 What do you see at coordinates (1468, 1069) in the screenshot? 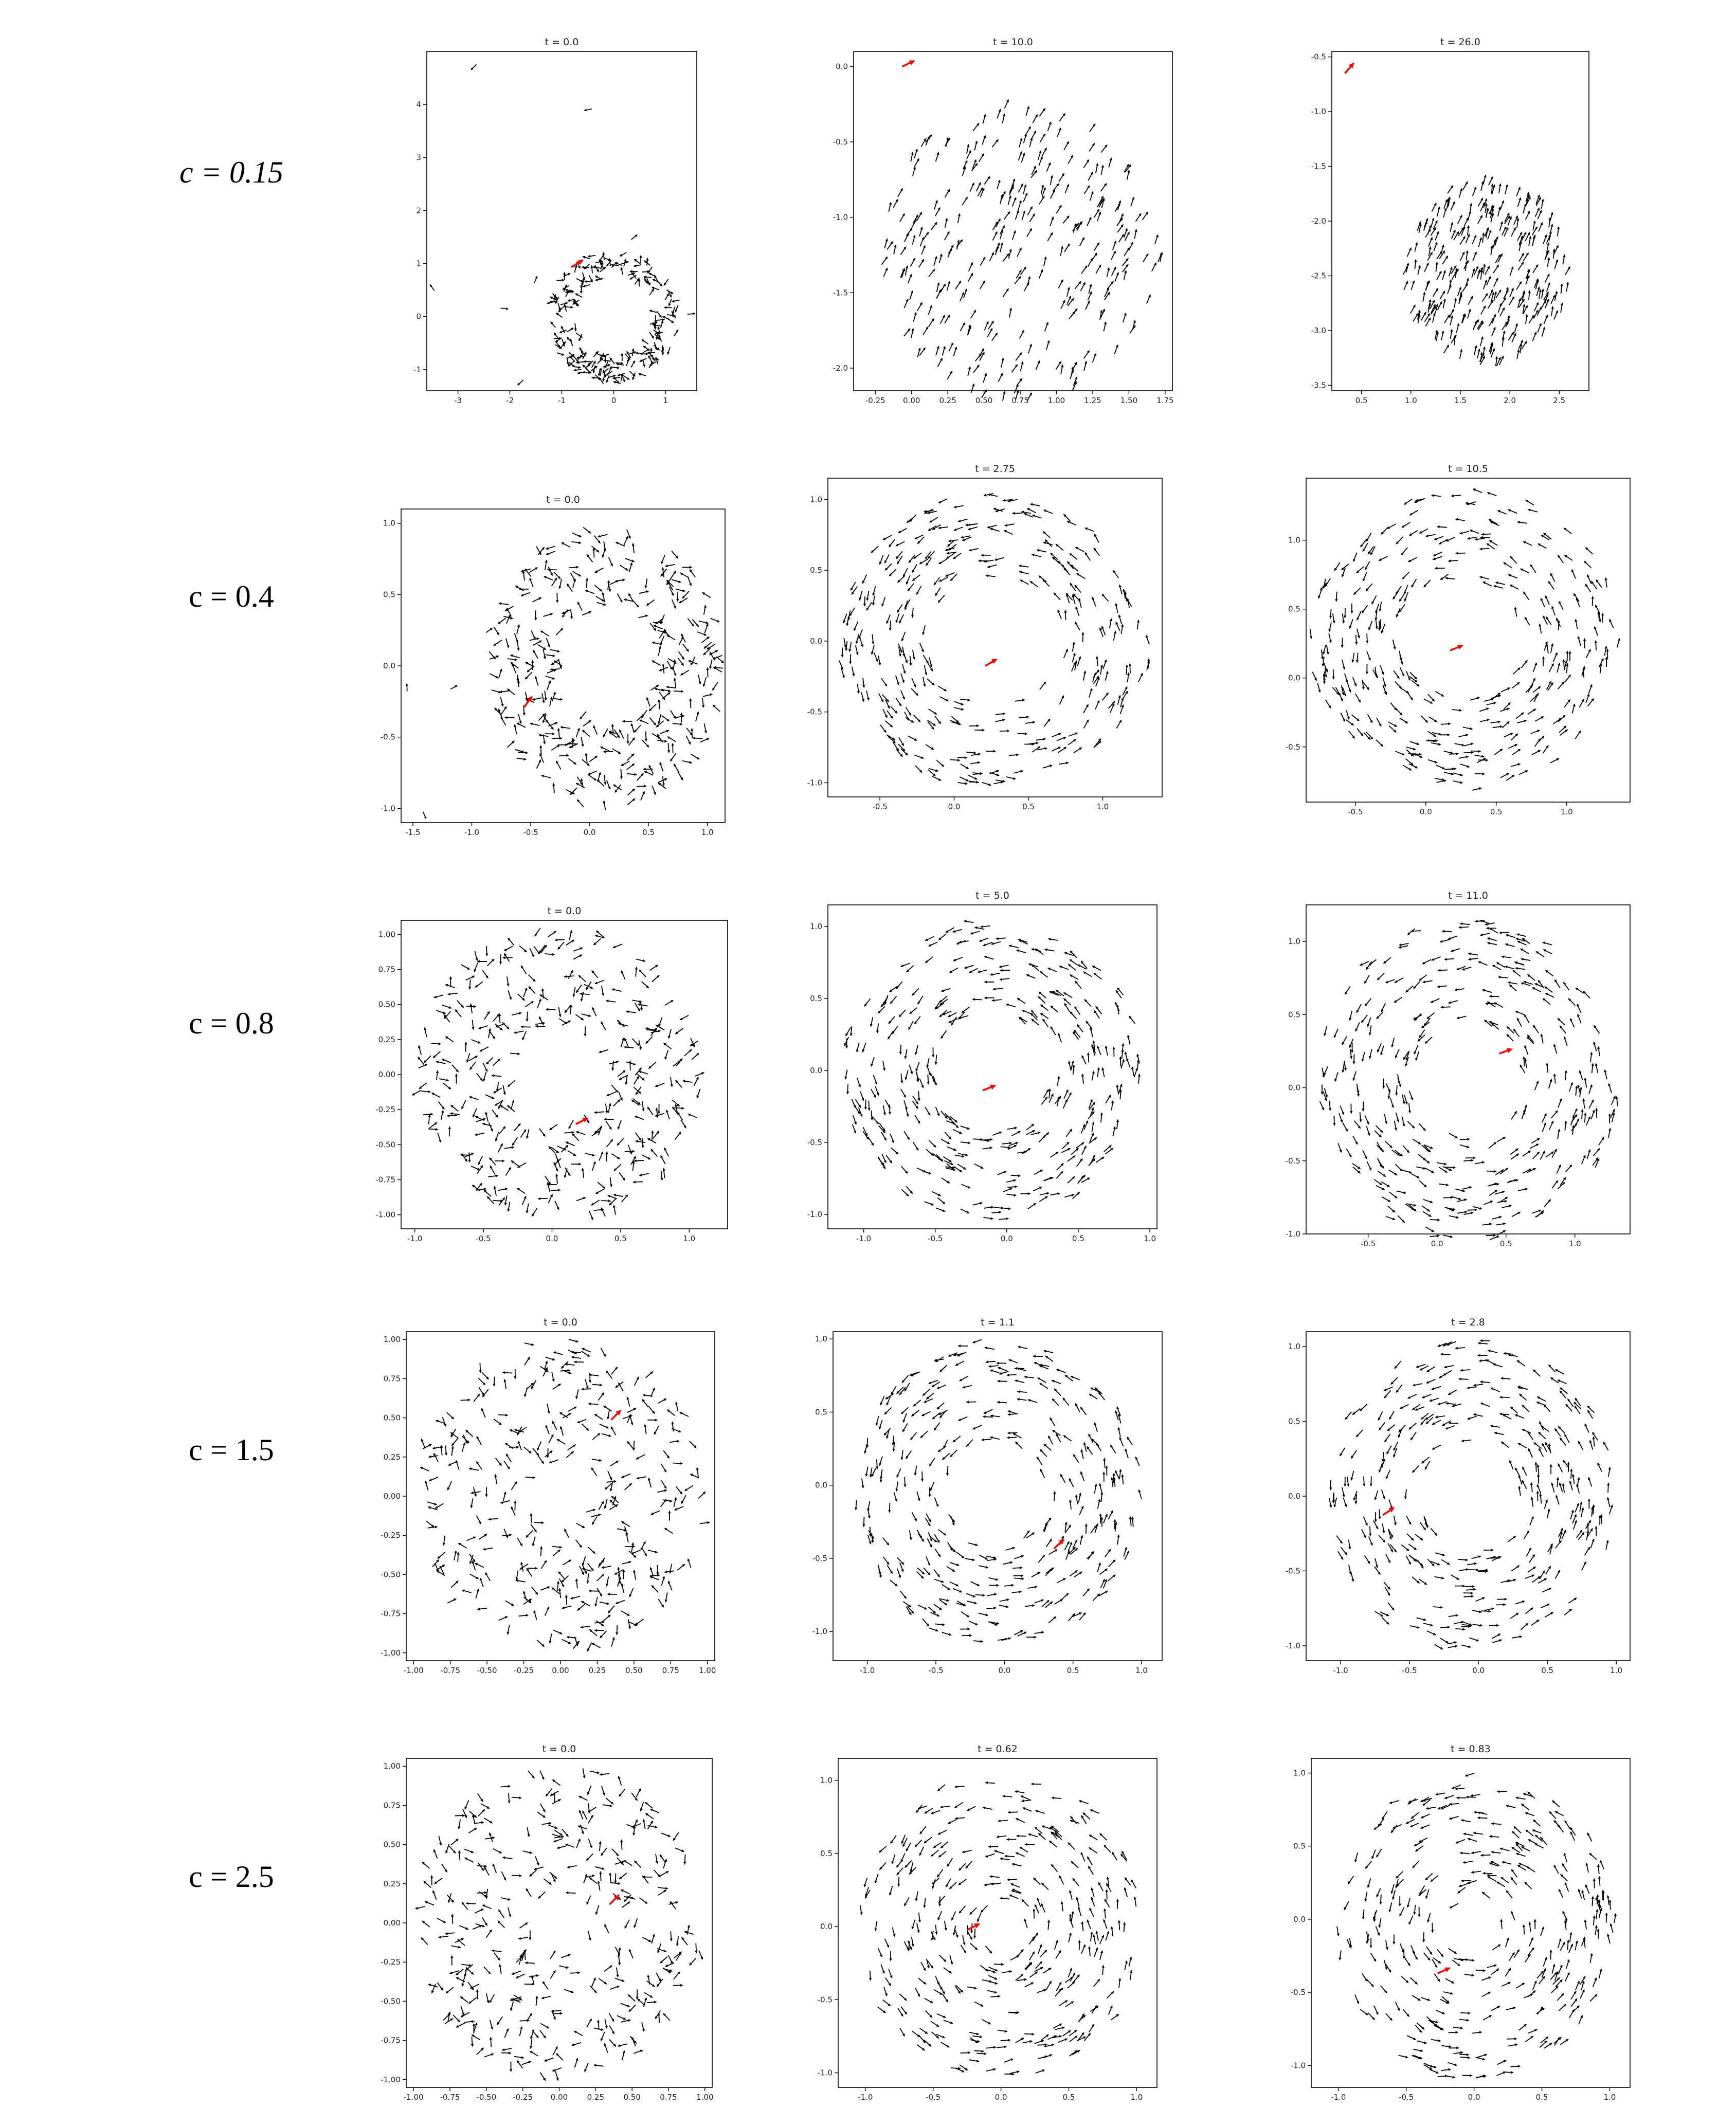
I see `plot-frame` at bounding box center [1468, 1069].